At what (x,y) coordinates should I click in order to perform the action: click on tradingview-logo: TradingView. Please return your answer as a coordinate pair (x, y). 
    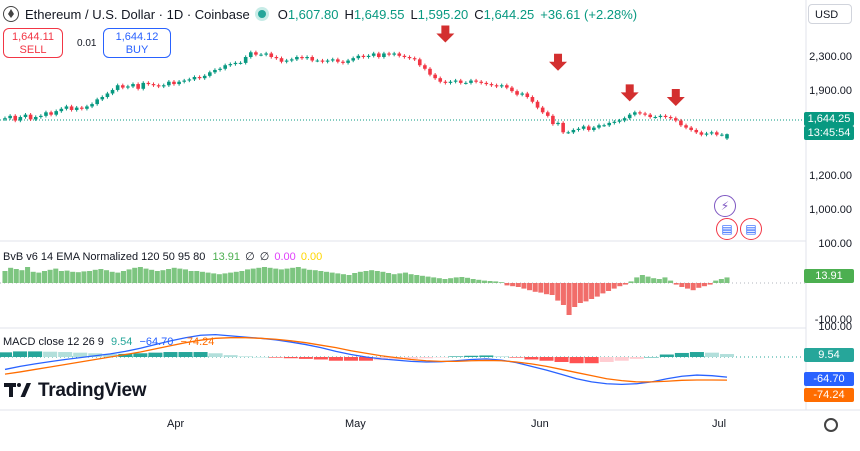
    Looking at the image, I should click on (75, 391).